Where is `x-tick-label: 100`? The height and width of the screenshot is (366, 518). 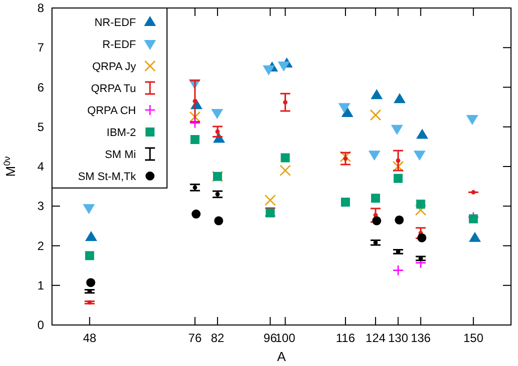
x-tick-label: 100 is located at coordinates (285, 338).